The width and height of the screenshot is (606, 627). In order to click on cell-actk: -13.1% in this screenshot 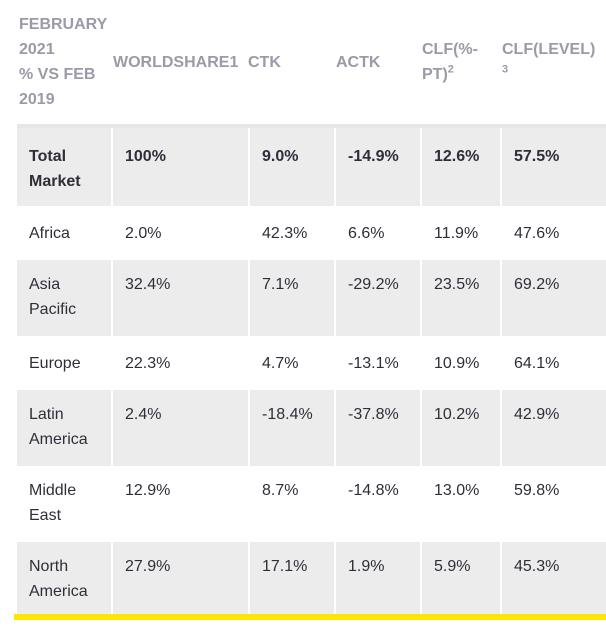, I will do `click(377, 363)`.